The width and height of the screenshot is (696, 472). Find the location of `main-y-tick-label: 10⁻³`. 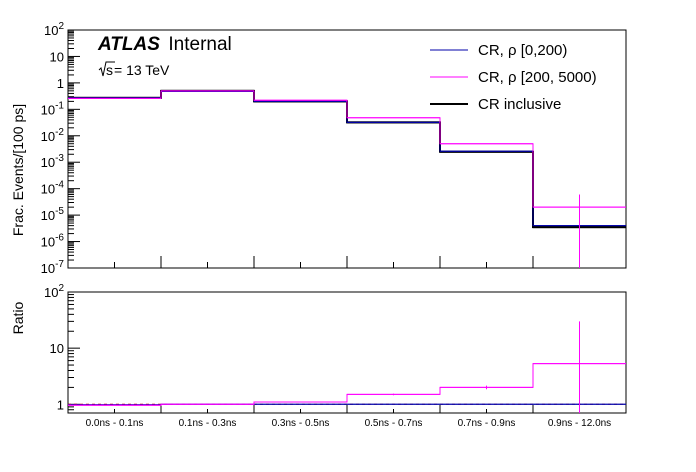

main-y-tick-label: 10⁻³ is located at coordinates (53, 161).